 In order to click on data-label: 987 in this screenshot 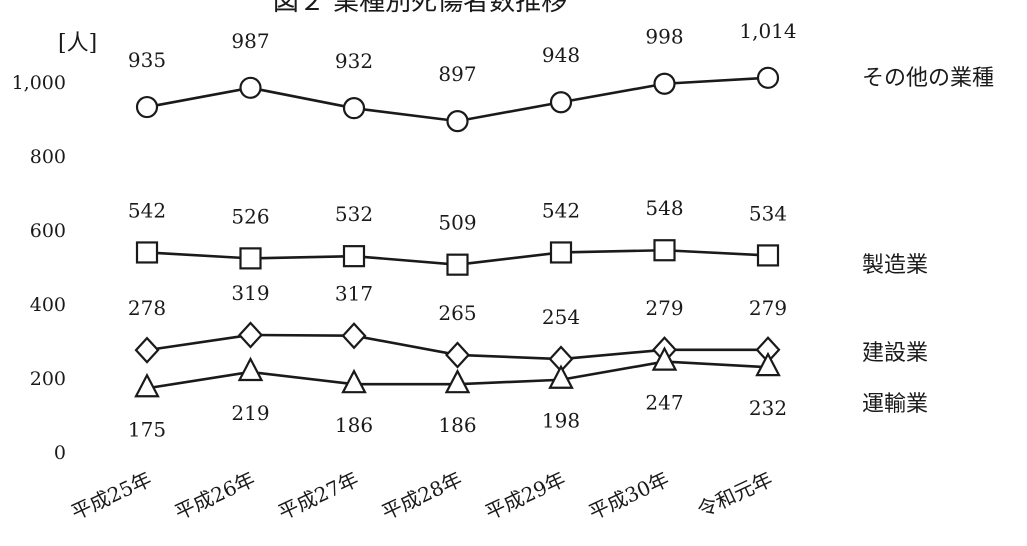, I will do `click(250, 41)`.